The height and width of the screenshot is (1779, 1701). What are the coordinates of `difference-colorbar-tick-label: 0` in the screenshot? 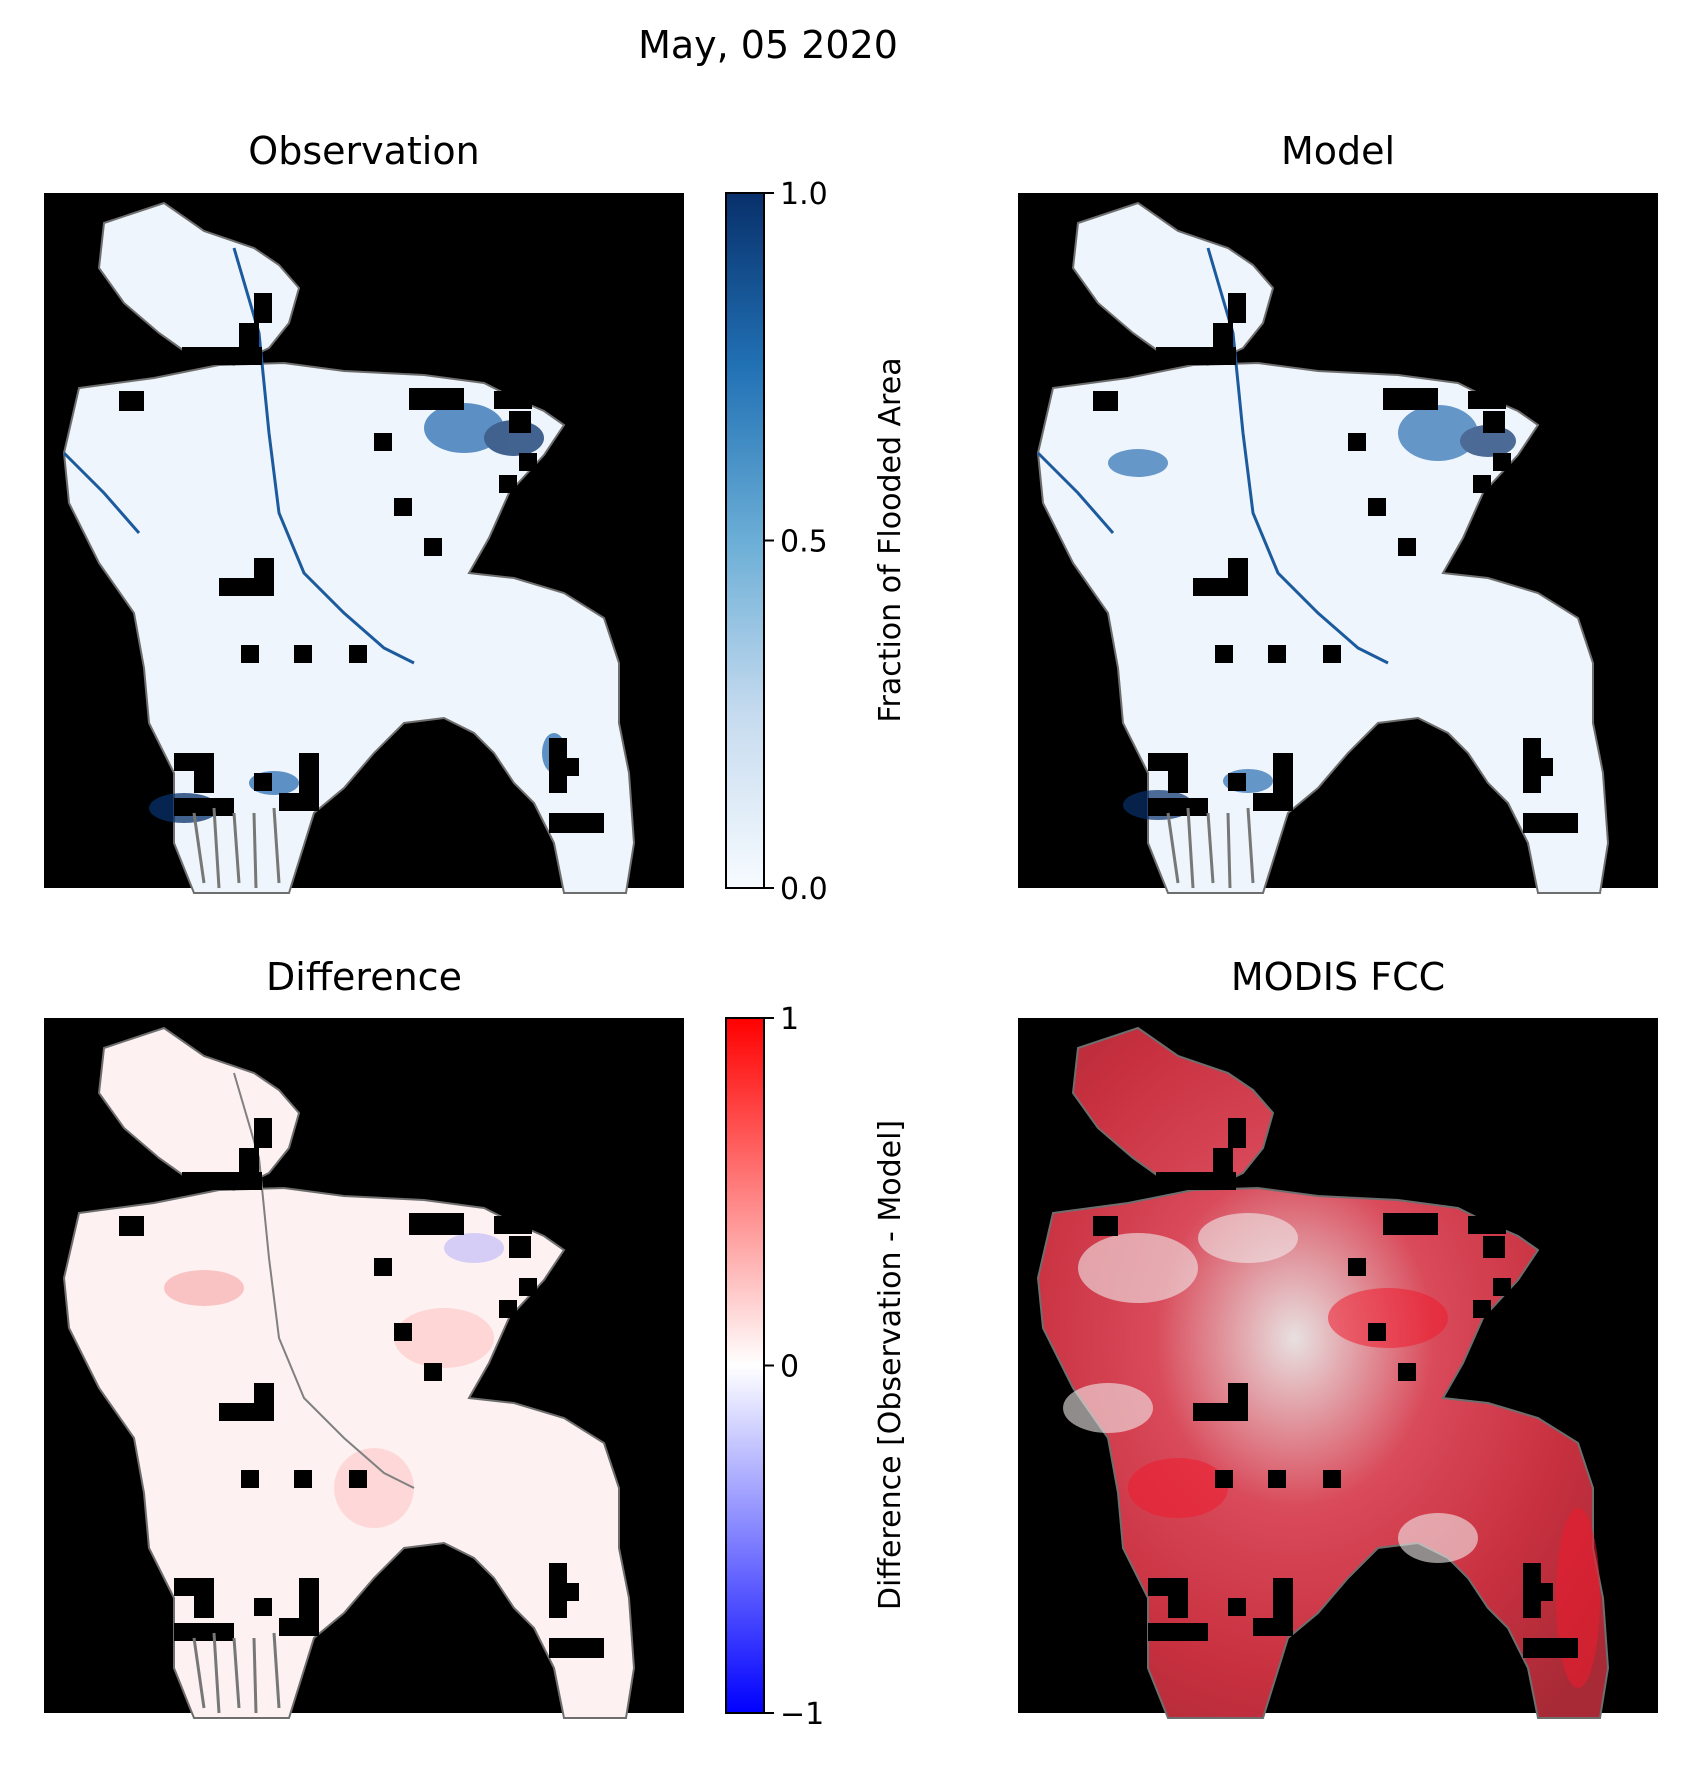 It's located at (789, 1367).